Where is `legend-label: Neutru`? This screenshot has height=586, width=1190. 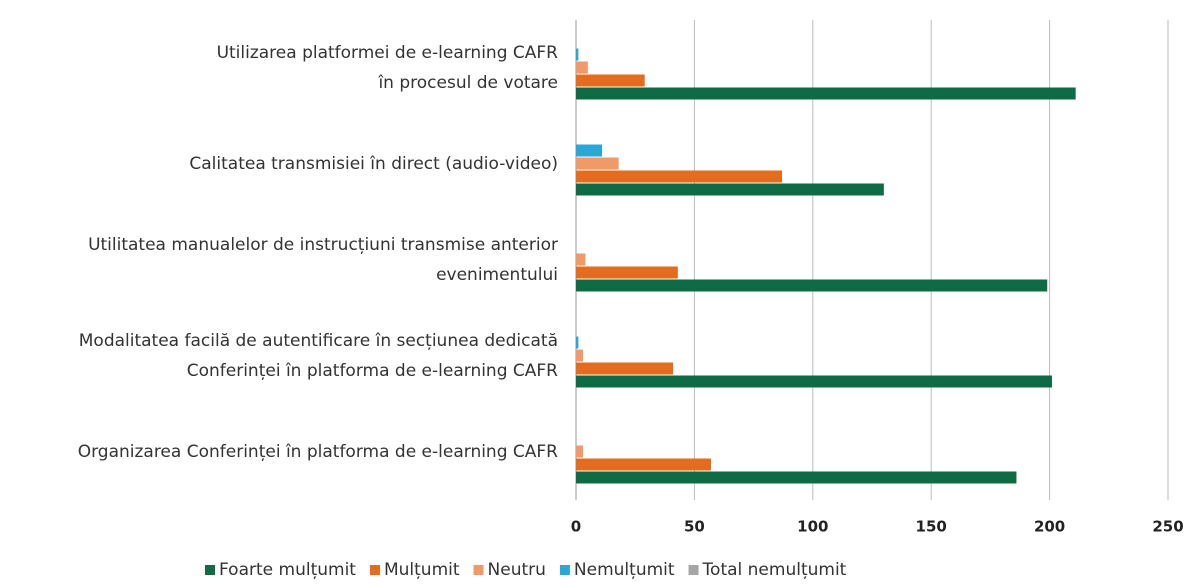
legend-label: Neutru is located at coordinates (517, 570).